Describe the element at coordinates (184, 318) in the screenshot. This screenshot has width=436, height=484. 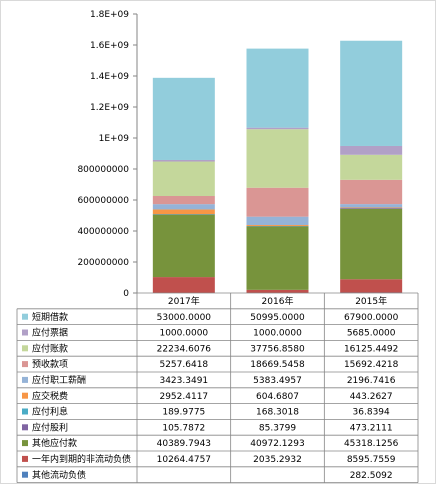
I see `data-label: 53000.0000` at that location.